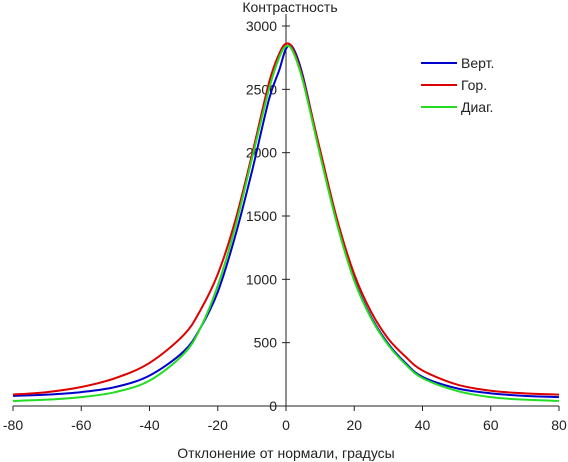 The image size is (568, 462). What do you see at coordinates (457, 85) in the screenshot?
I see `chart-legend: Верт. Гор. Диаг.` at bounding box center [457, 85].